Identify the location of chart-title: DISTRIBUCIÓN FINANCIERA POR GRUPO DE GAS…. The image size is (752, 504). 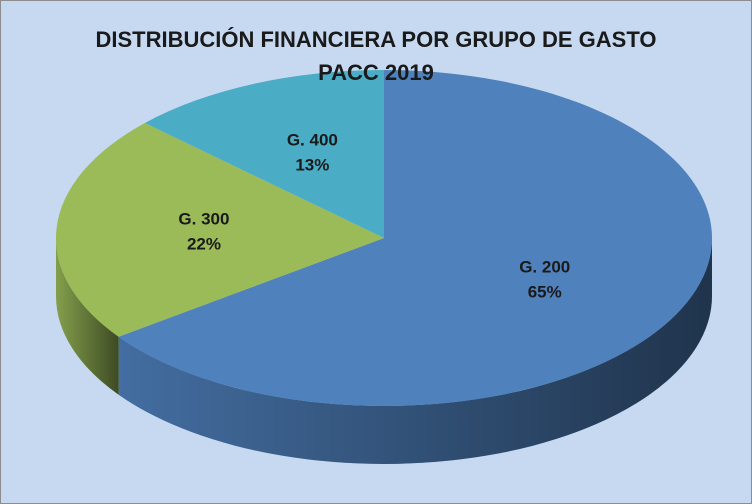
(376, 56).